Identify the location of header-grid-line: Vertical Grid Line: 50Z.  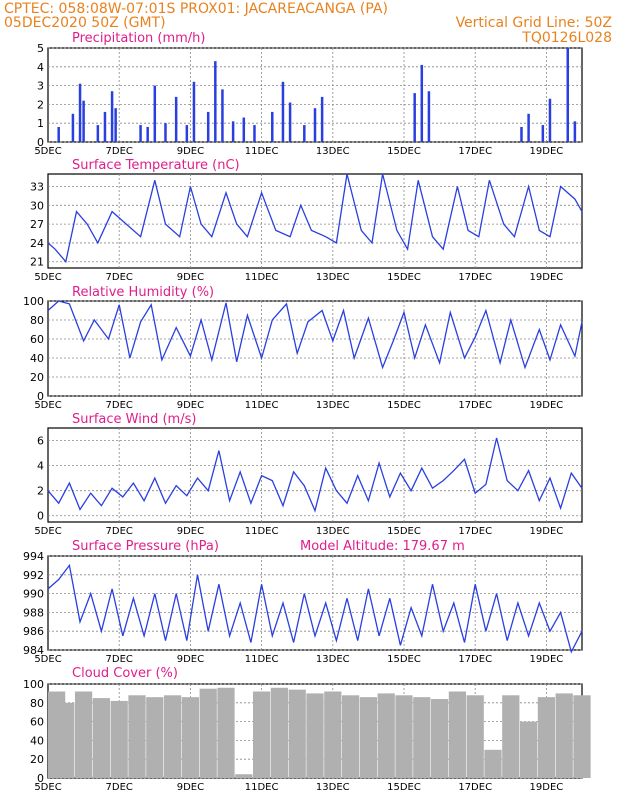
(534, 23).